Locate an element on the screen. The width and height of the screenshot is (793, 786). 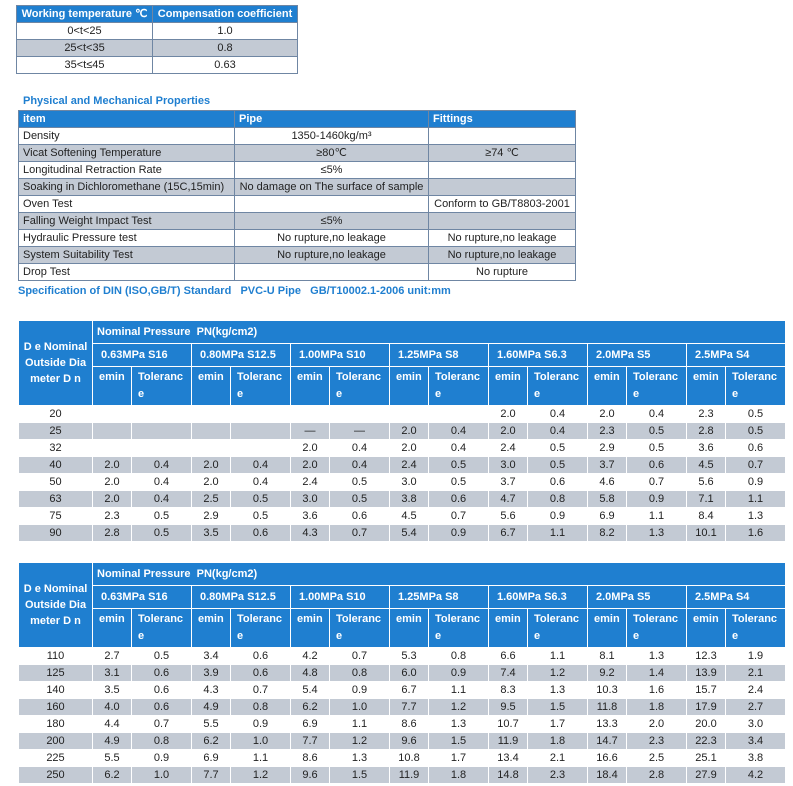
value-cell: 10.1 is located at coordinates (706, 533).